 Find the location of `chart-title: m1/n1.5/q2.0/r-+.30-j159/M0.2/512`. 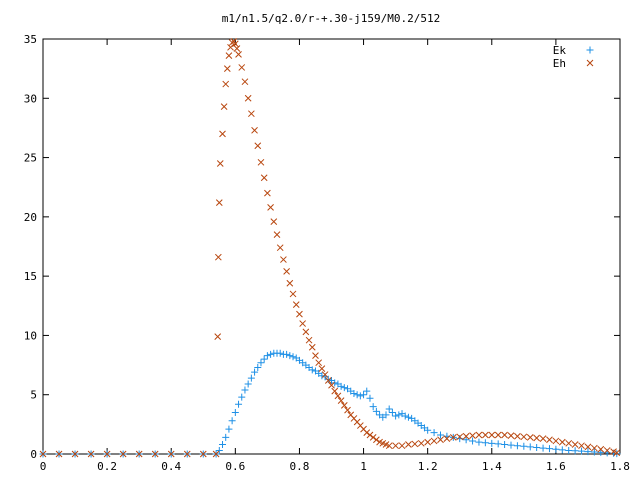

chart-title: m1/n1.5/q2.0/r-+.30-j159/M0.2/512 is located at coordinates (331, 18).